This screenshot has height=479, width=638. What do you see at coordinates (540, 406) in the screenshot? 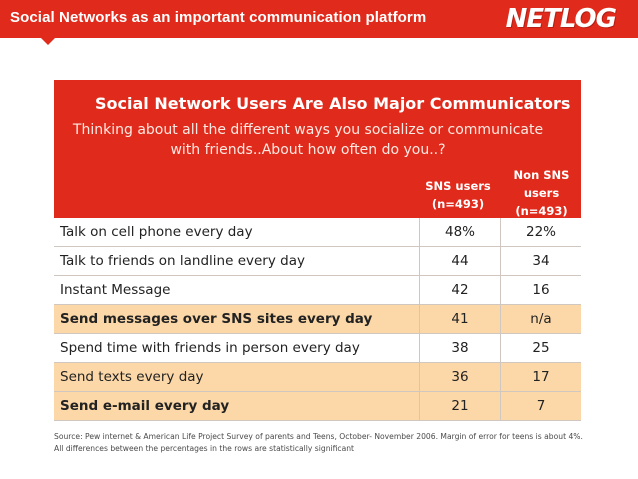
I see `non-sns-users-value: 7` at bounding box center [540, 406].